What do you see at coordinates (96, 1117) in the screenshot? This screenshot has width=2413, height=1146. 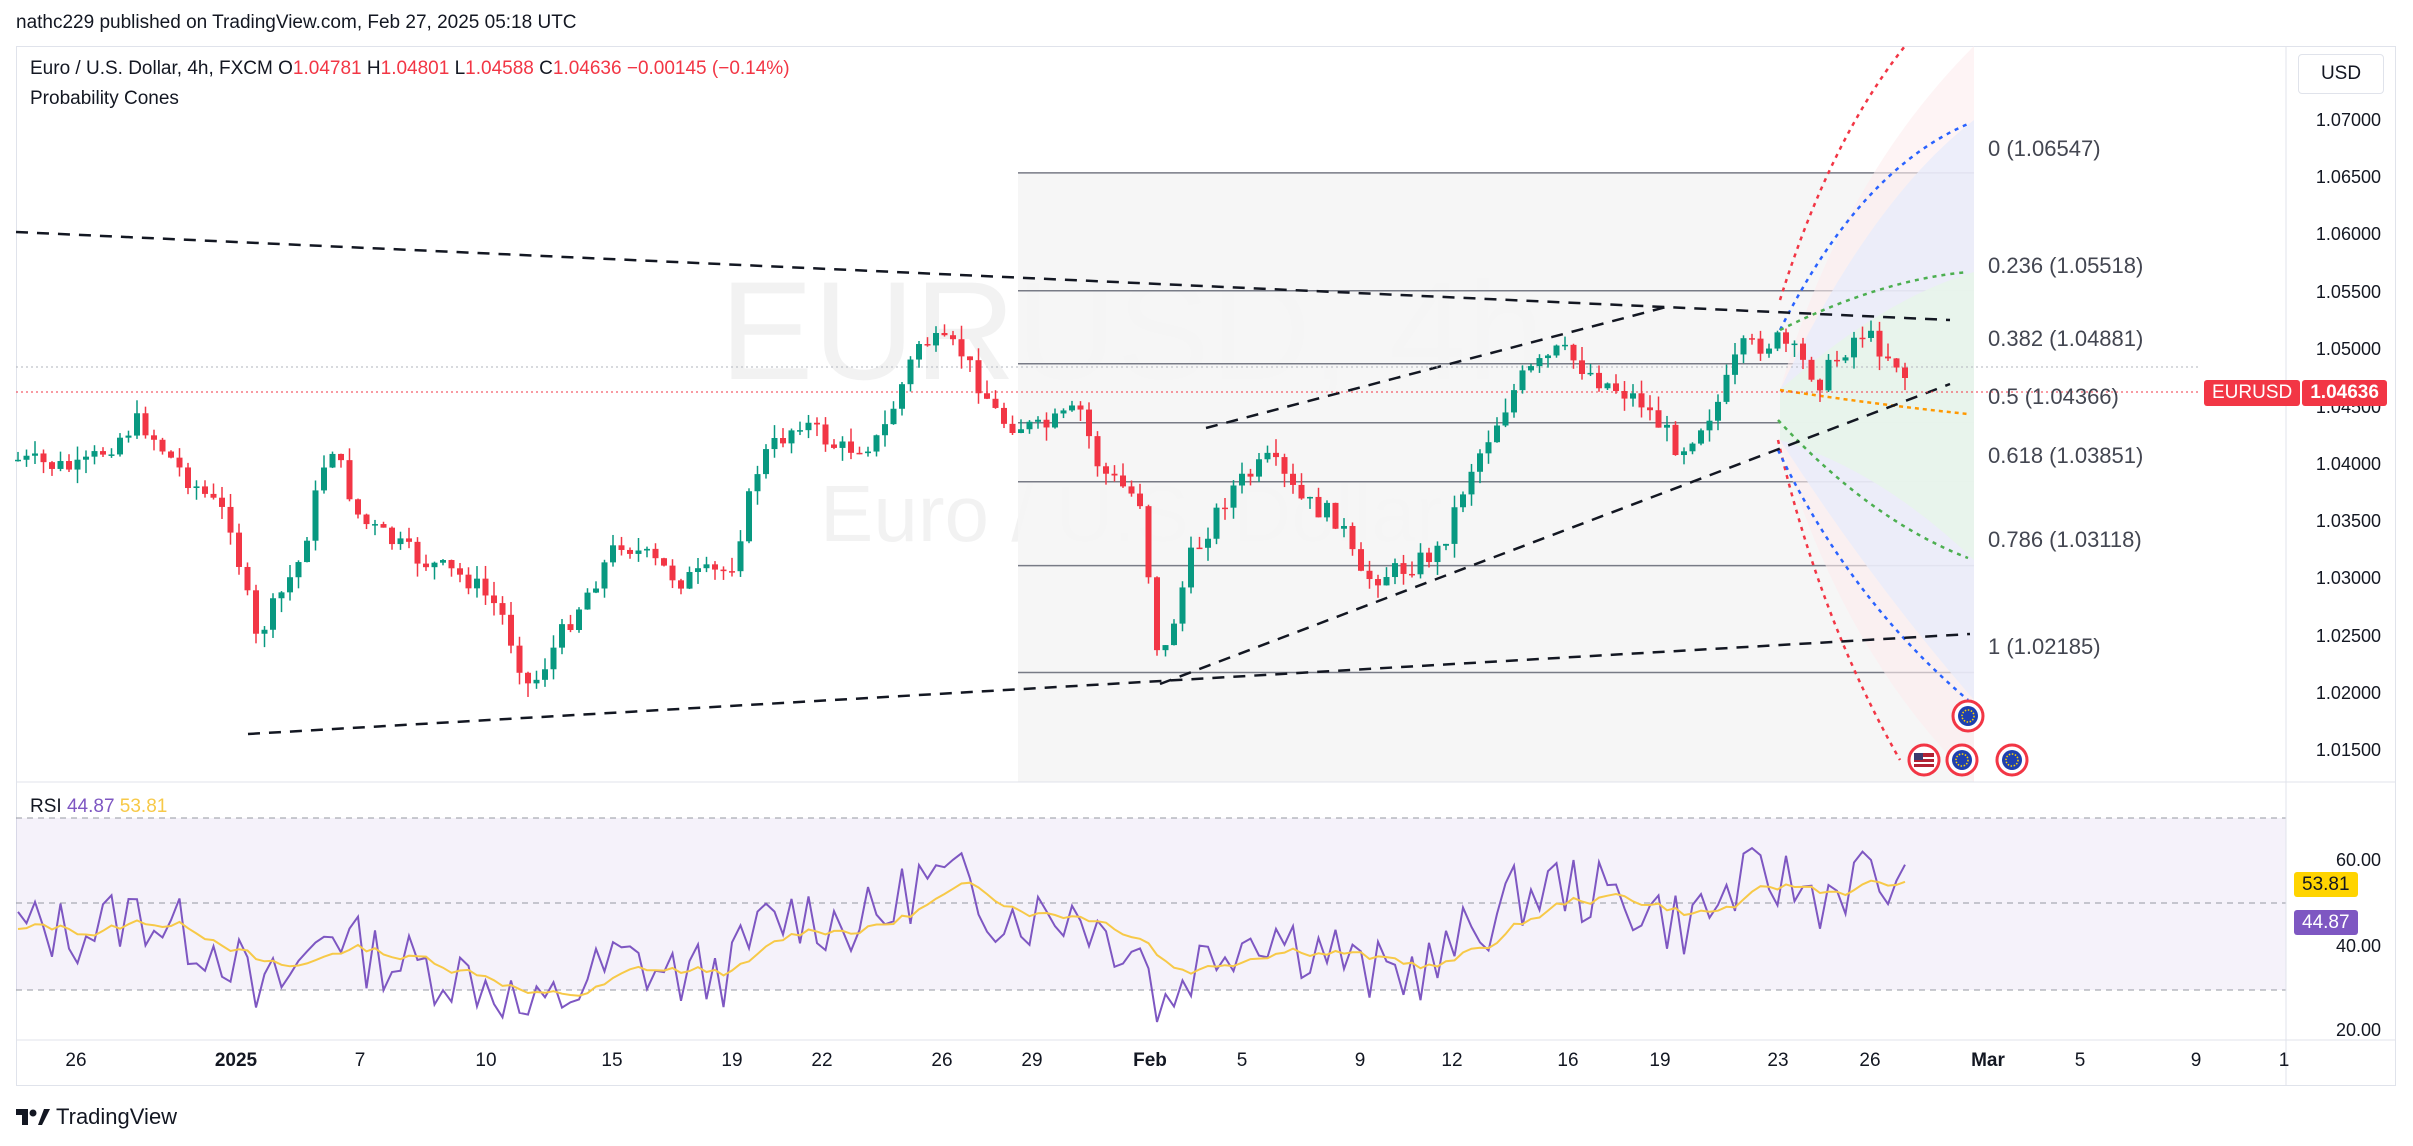 I see `tradingview-logo: TradingView` at bounding box center [96, 1117].